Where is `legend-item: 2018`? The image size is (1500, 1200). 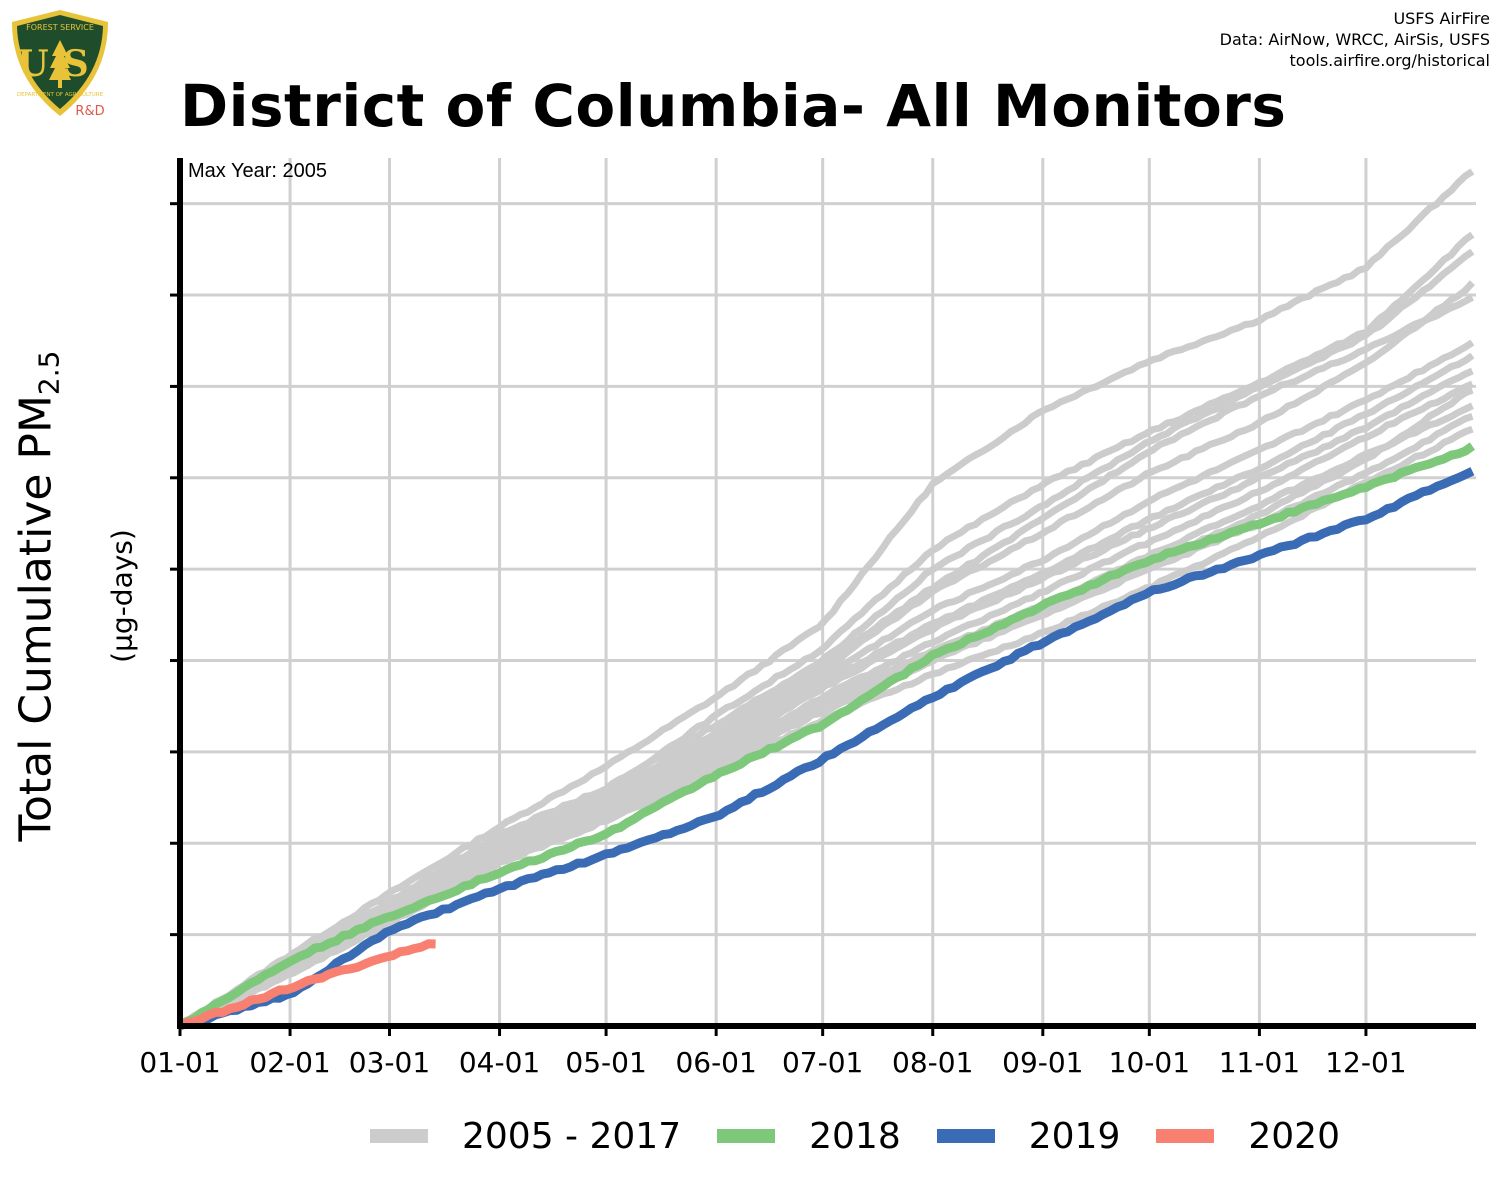
legend-item: 2018 is located at coordinates (809, 1136).